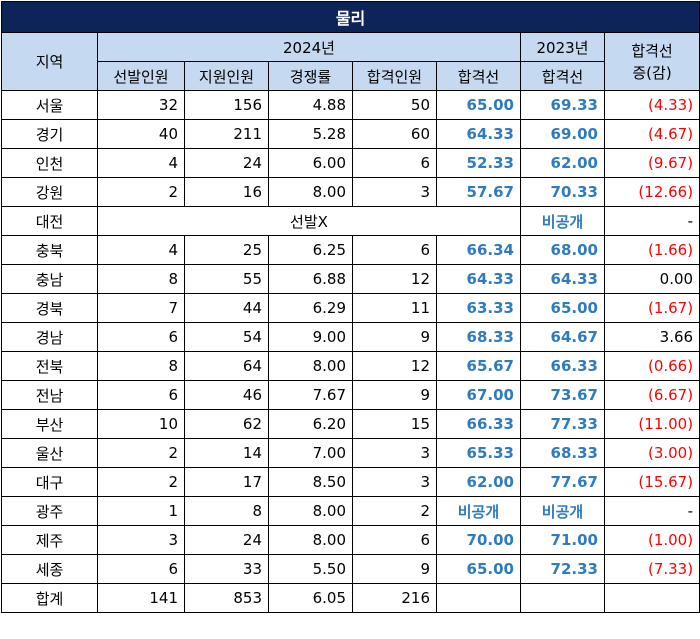 Image resolution: width=700 pixels, height=639 pixels. Describe the element at coordinates (49, 424) in the screenshot. I see `cell-region: 부산` at that location.